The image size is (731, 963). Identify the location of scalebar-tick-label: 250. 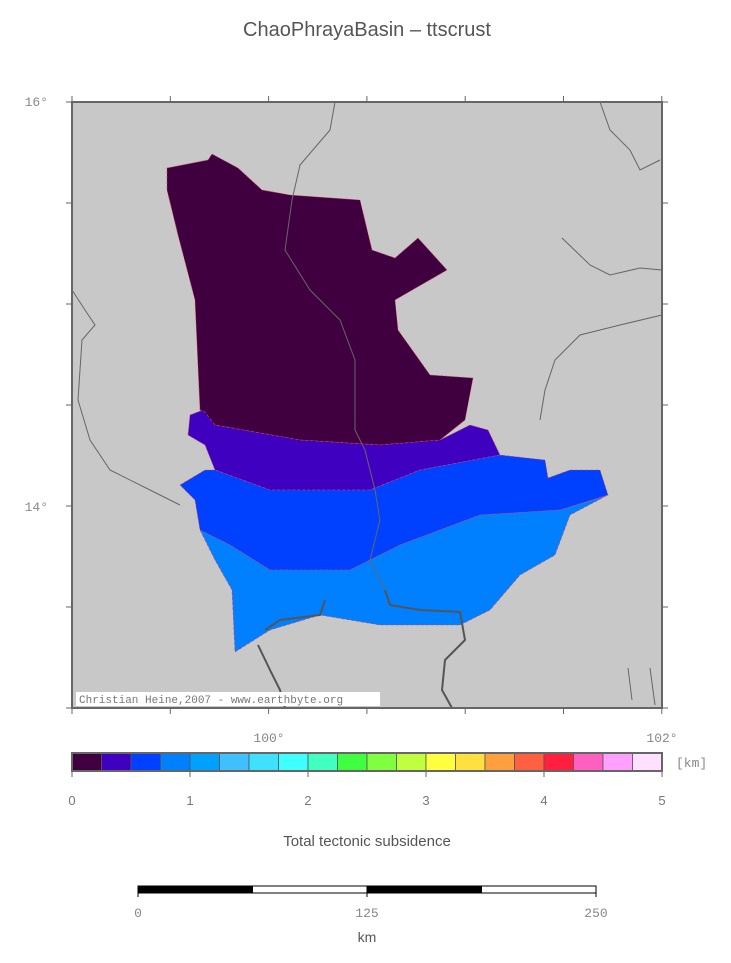
(595, 913).